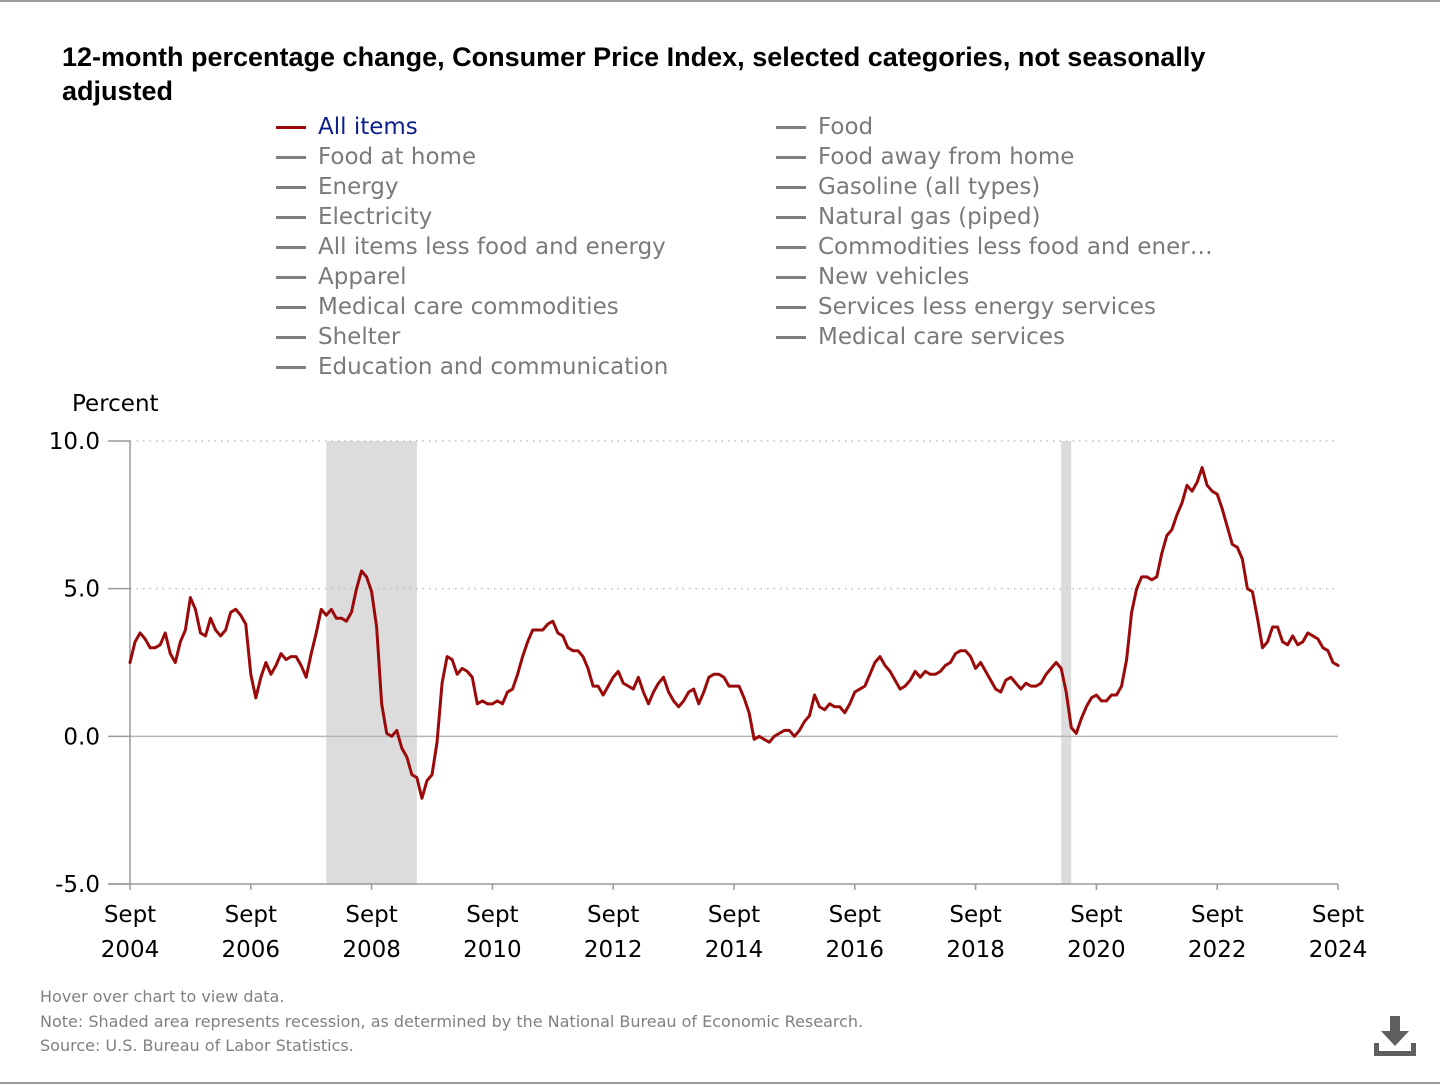  What do you see at coordinates (81, 737) in the screenshot?
I see `y-tick-label: 0.0` at bounding box center [81, 737].